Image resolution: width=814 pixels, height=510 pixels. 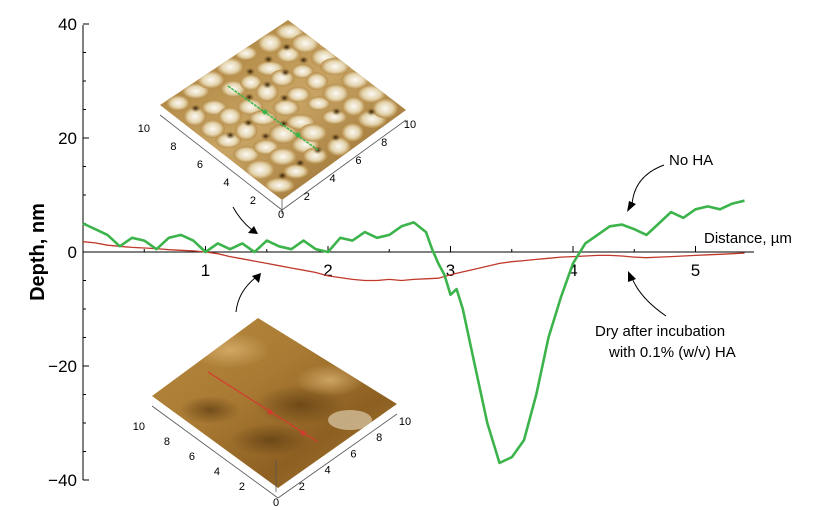 What do you see at coordinates (450, 270) in the screenshot?
I see `x-tick-label: 3` at bounding box center [450, 270].